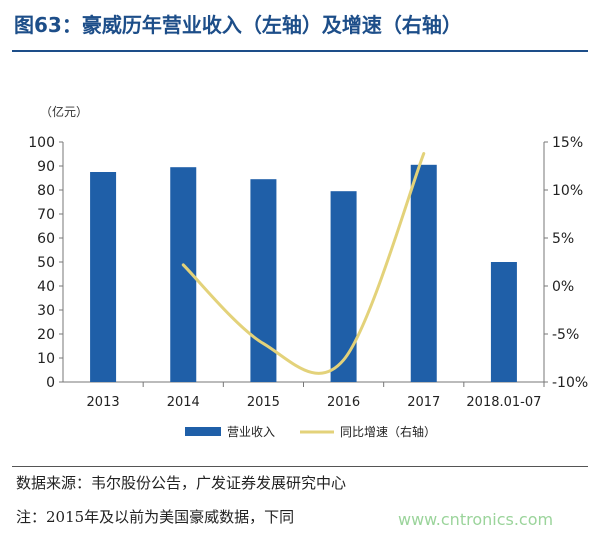  I want to click on y-right-tick-label: -5%, so click(565, 335).